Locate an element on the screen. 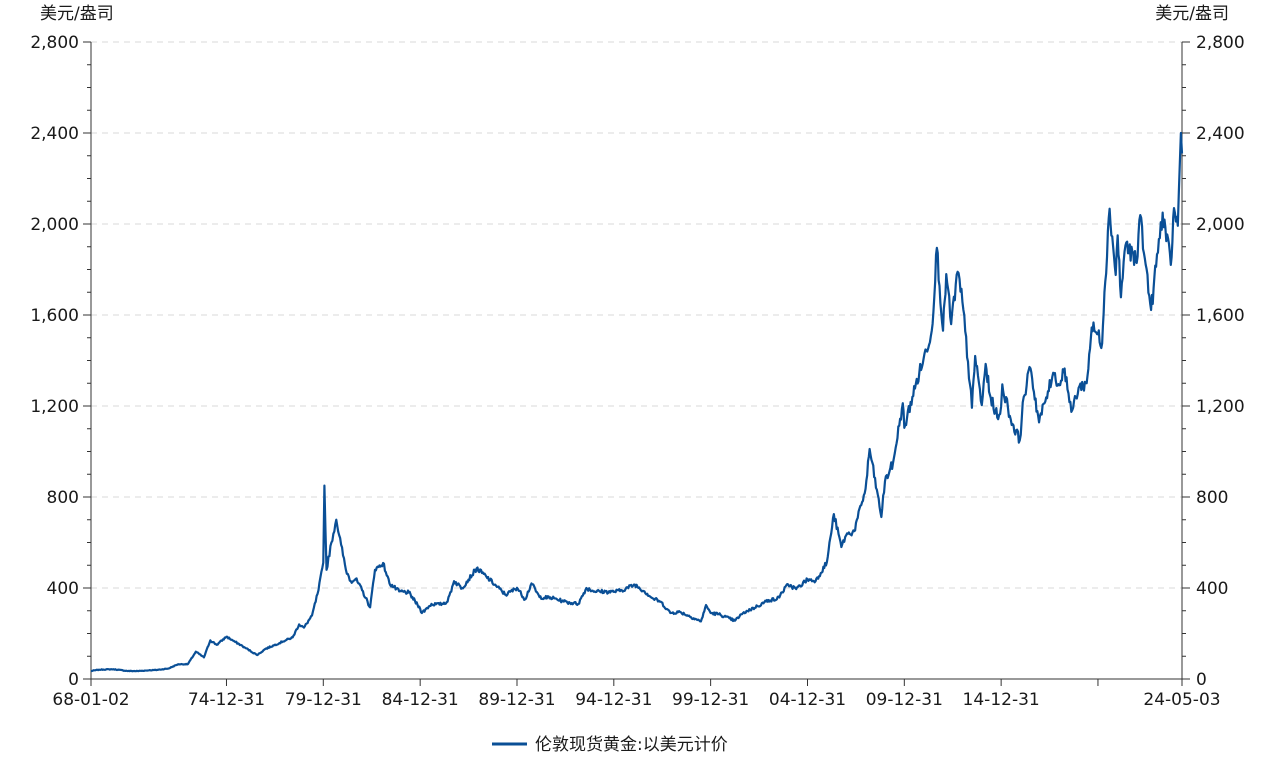  y-axis-unit-left: 美元/盎司 is located at coordinates (77, 14).